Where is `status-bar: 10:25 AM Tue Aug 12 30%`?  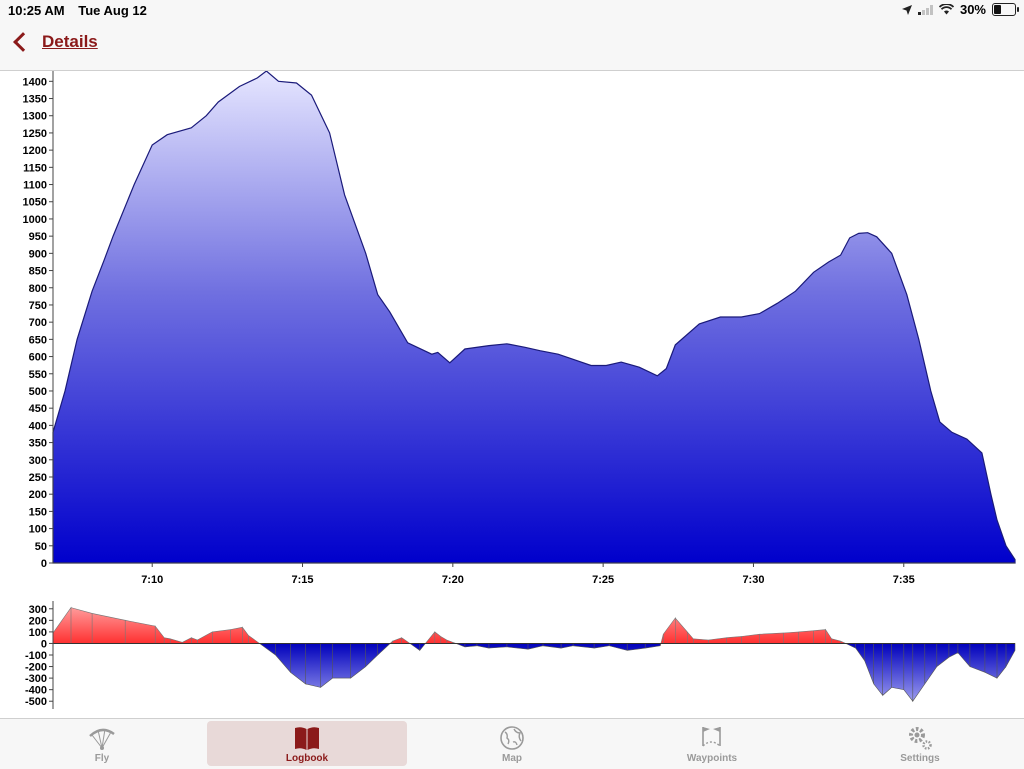
status-bar: 10:25 AM Tue Aug 12 30% is located at coordinates (512, 11).